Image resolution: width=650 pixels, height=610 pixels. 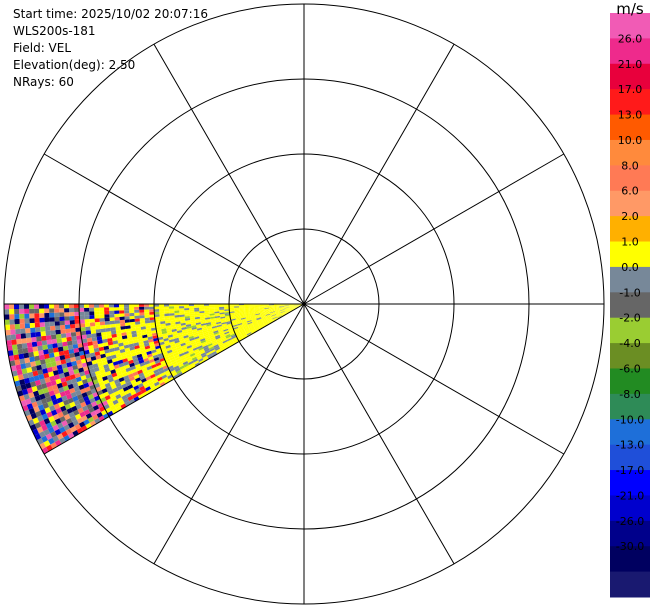 What do you see at coordinates (630, 470) in the screenshot?
I see `colorbar-tick-label: -17.0` at bounding box center [630, 470].